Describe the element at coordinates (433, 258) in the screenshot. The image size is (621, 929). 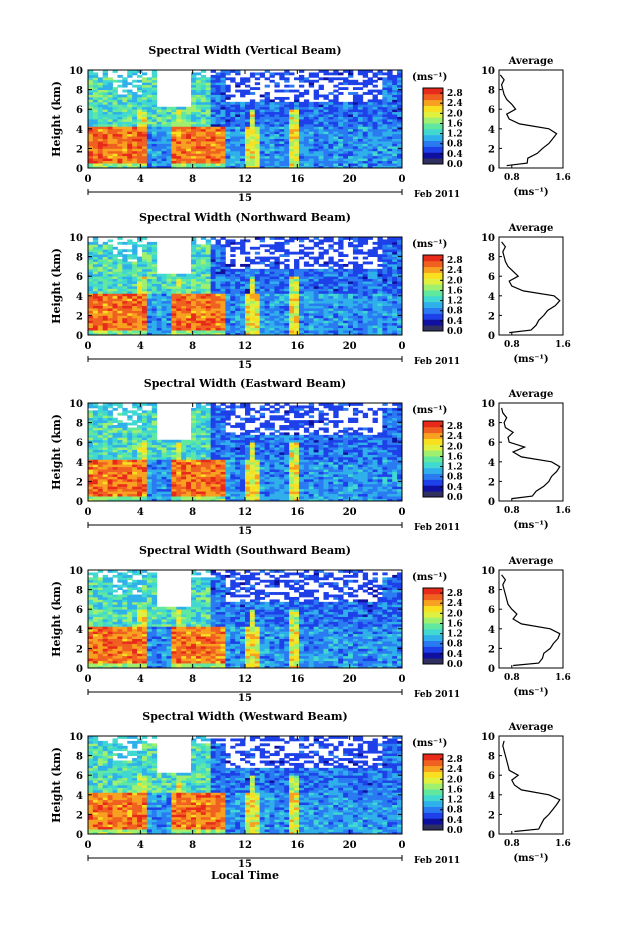
I see `colorbar-segment` at that location.